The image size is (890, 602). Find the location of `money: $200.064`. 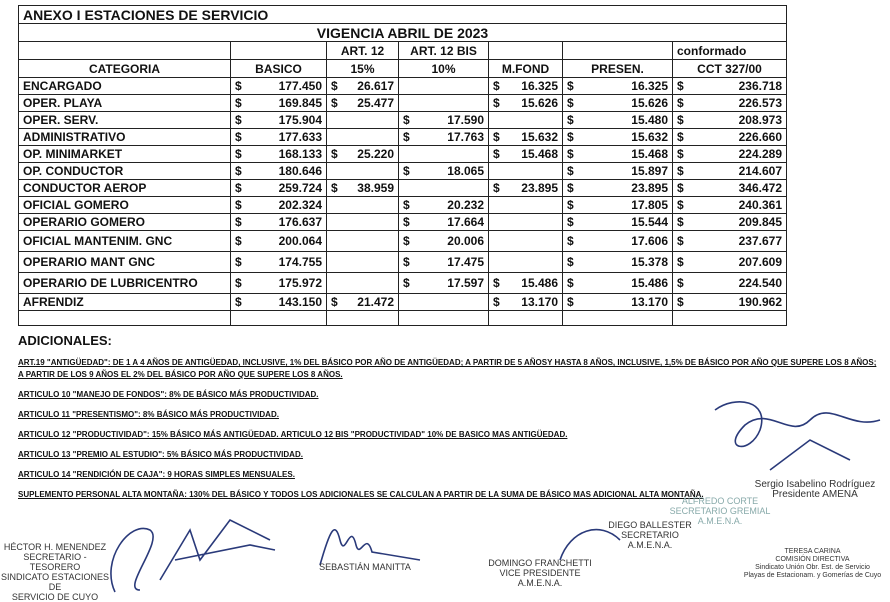

money: $200.064 is located at coordinates (278, 241).